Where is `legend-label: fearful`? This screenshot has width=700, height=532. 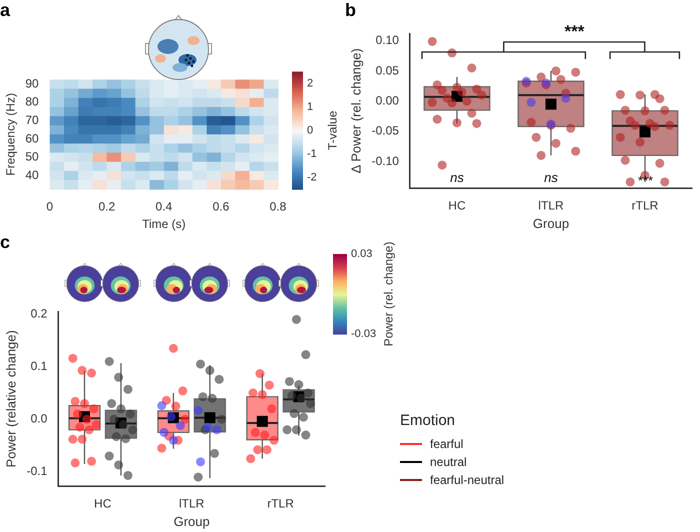 legend-label: fearful is located at coordinates (447, 444).